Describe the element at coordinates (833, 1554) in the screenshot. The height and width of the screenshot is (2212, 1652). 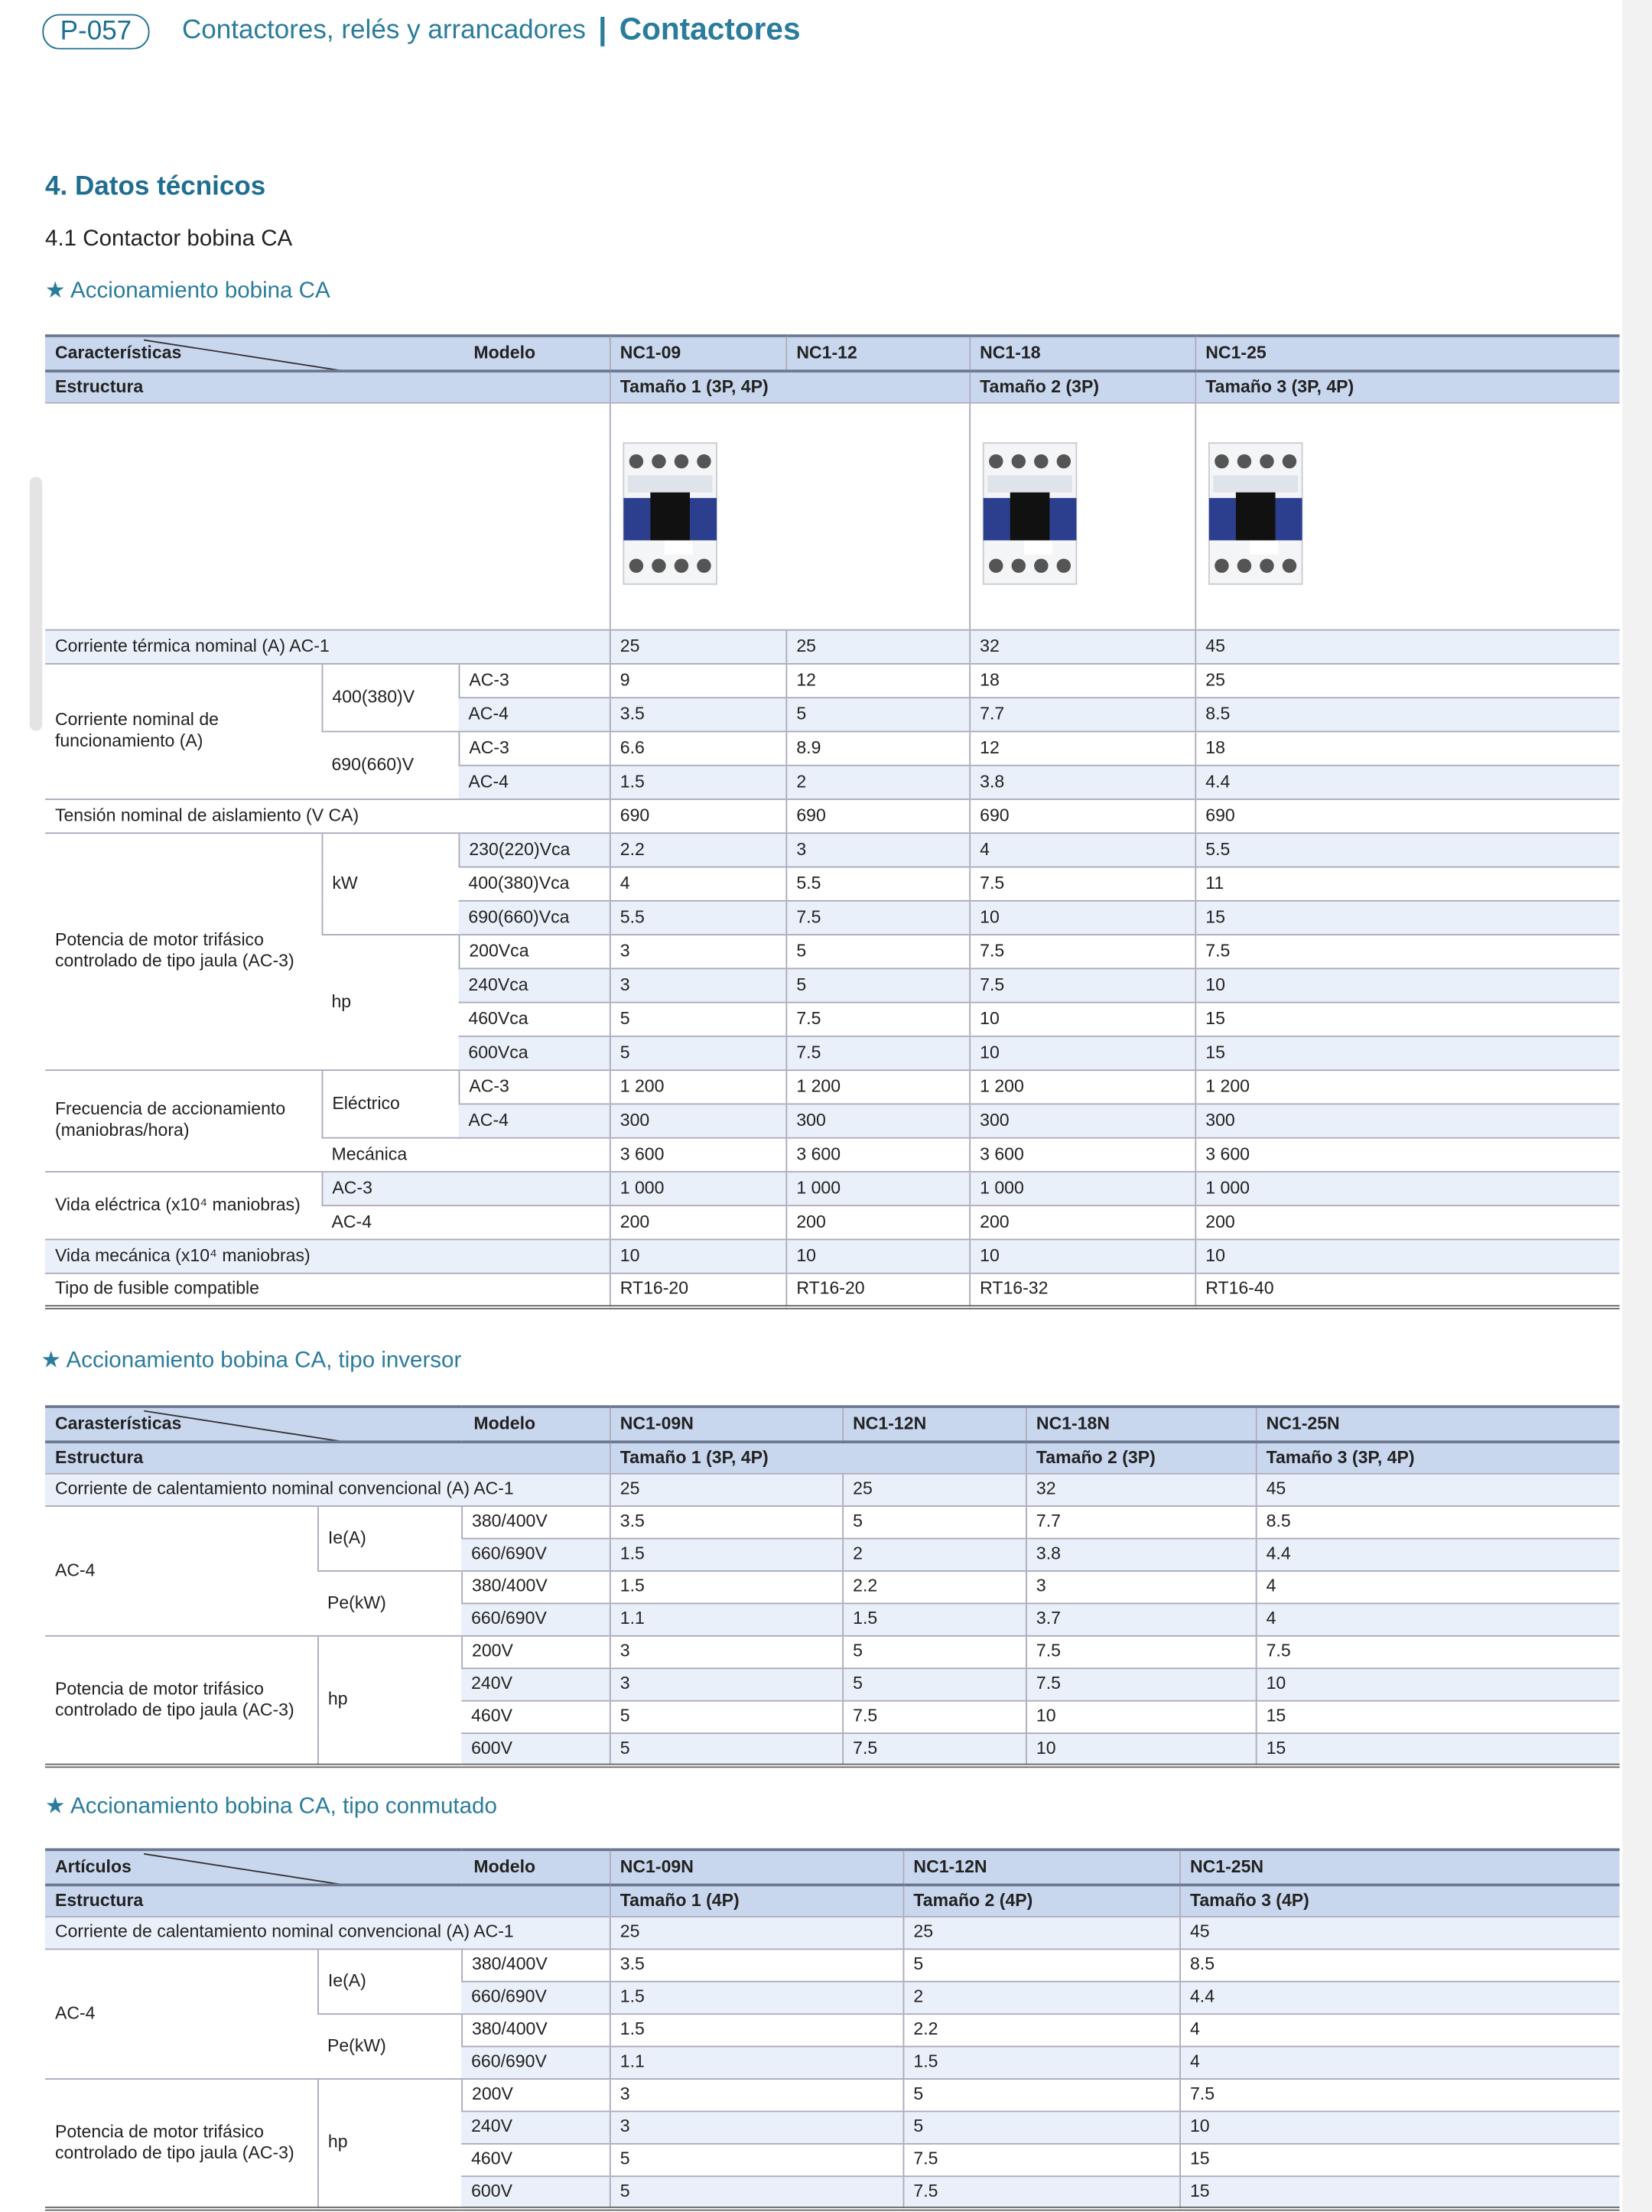
I see `table-row: 660/690V 1.5 2 3.8 4.4` at that location.